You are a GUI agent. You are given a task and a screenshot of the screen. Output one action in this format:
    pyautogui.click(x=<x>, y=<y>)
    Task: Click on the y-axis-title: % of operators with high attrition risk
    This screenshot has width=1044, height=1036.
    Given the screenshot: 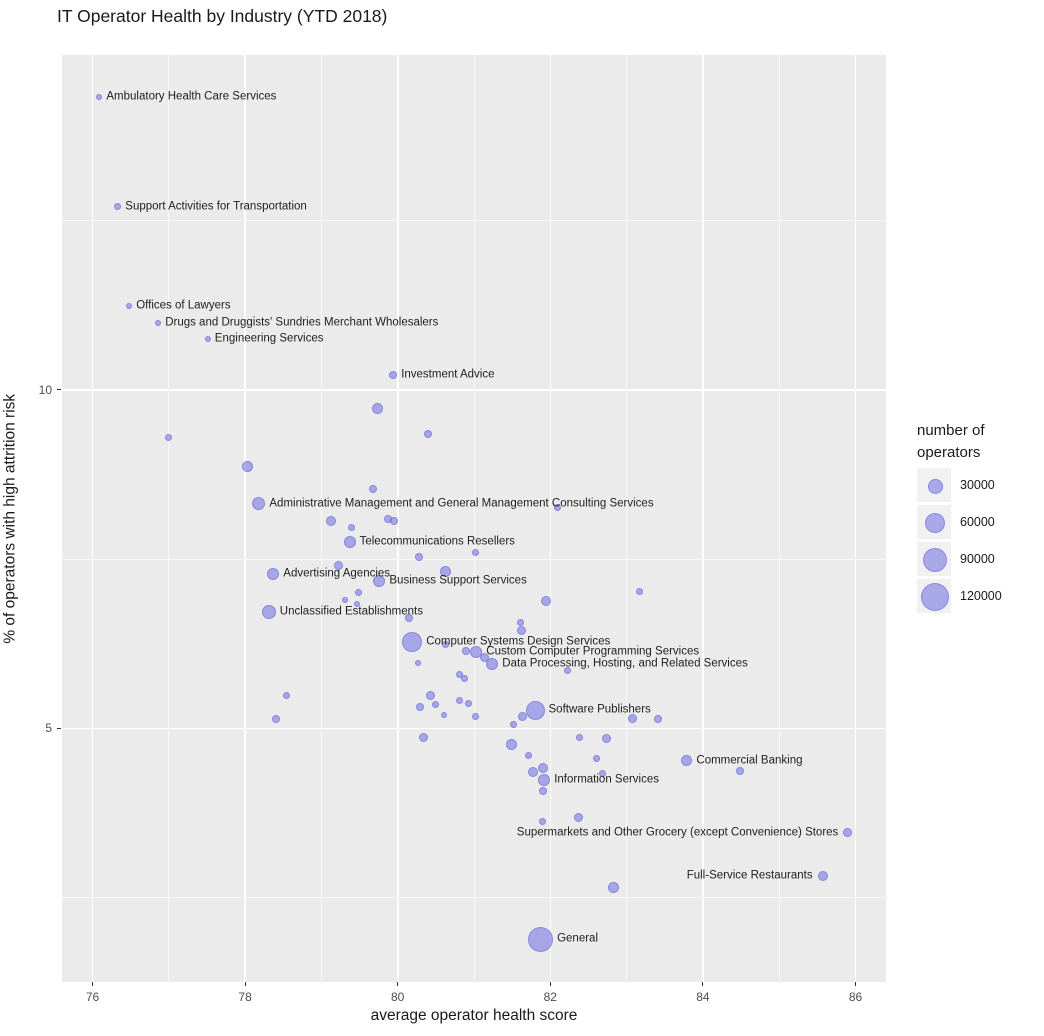 What is the action you would take?
    pyautogui.click(x=10, y=518)
    